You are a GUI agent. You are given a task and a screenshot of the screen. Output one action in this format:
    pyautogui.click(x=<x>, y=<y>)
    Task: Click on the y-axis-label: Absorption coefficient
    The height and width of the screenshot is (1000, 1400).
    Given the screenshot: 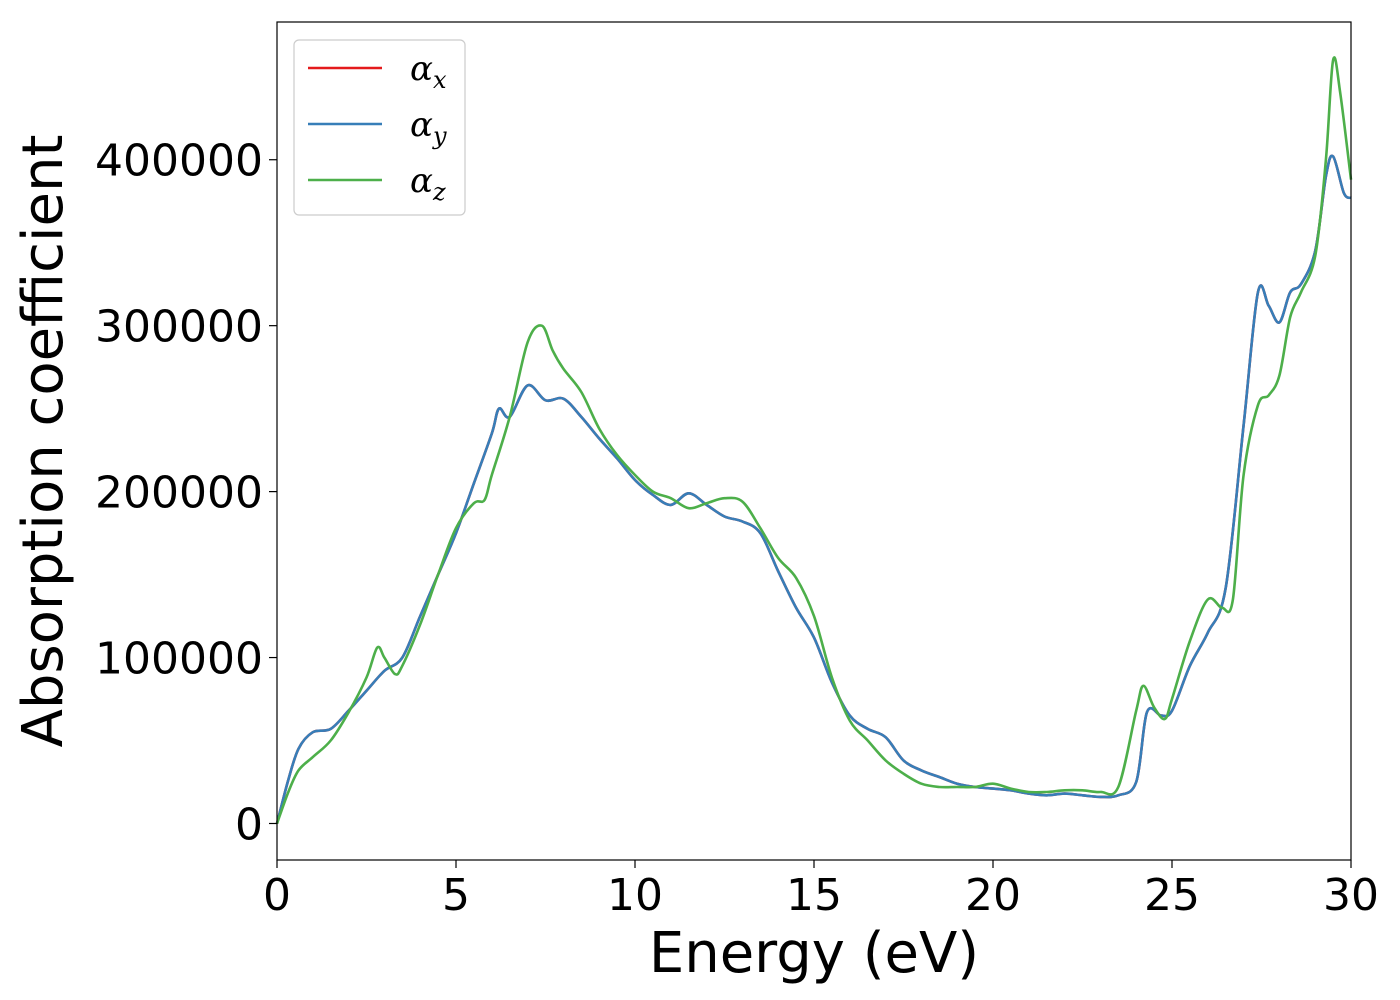 What is the action you would take?
    pyautogui.click(x=43, y=441)
    